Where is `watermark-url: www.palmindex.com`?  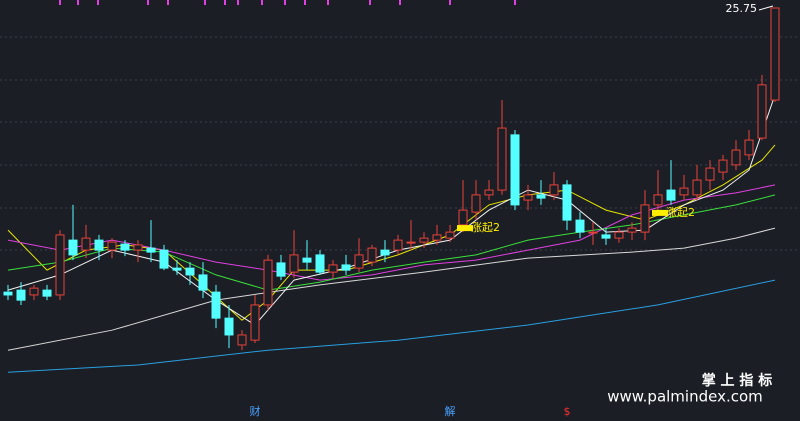 watermark-url: www.palmindex.com is located at coordinates (685, 397).